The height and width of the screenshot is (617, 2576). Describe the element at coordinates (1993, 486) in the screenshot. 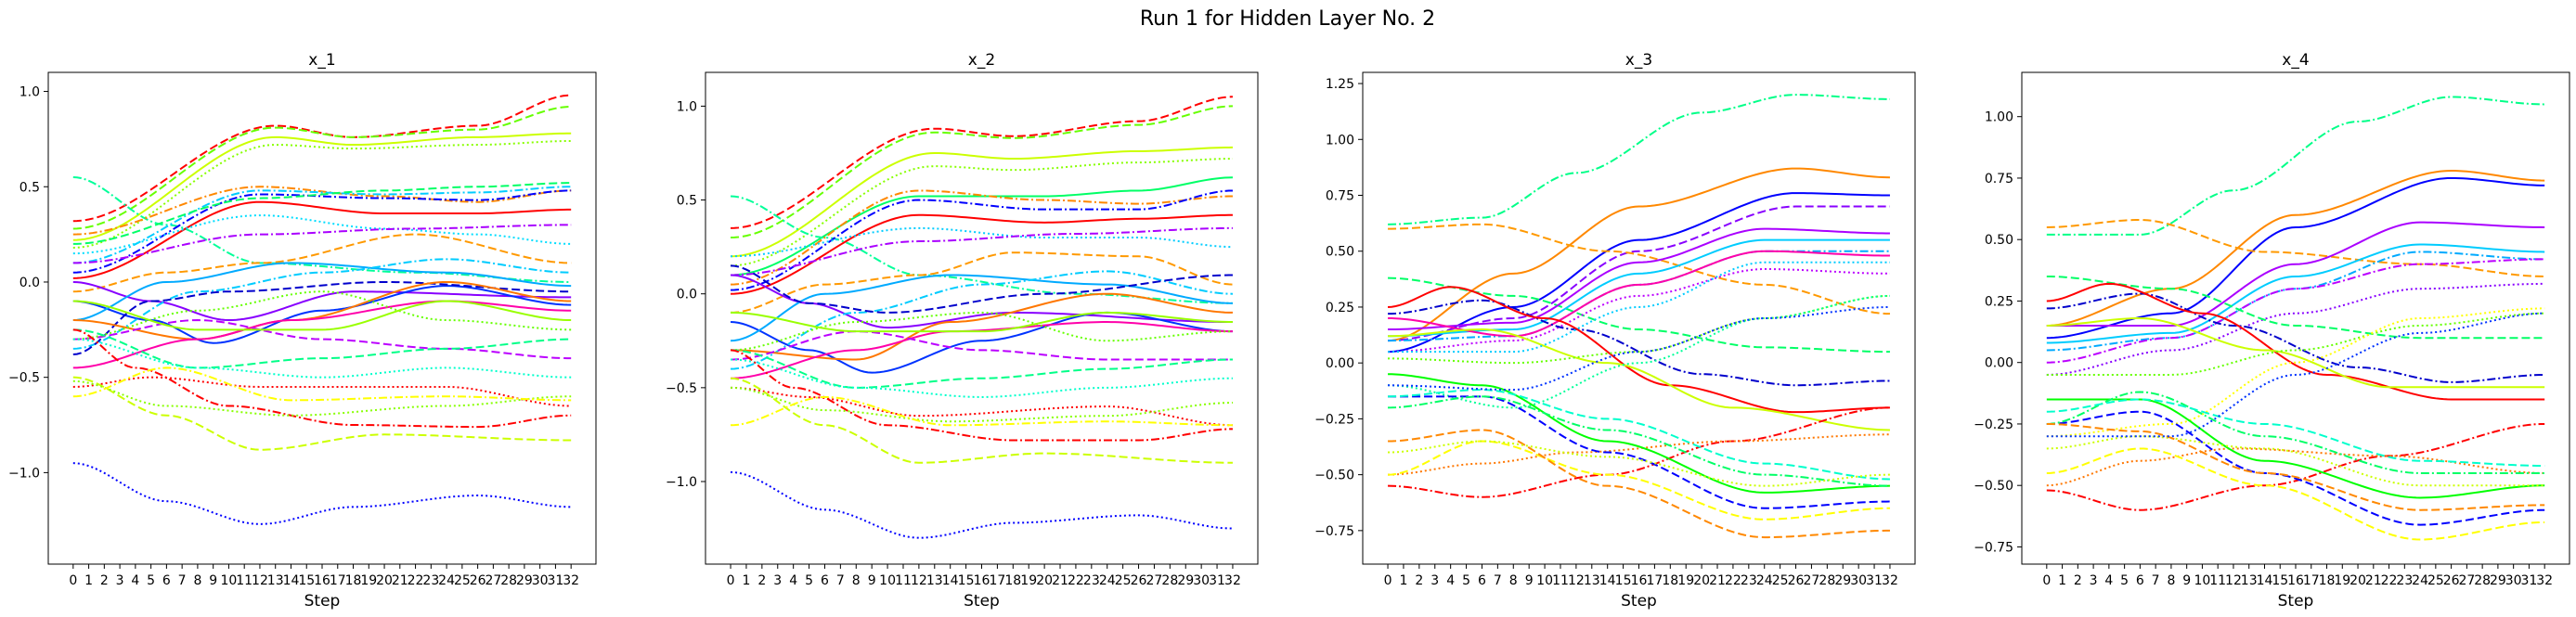

I see `y-tick-label: −0.50` at that location.